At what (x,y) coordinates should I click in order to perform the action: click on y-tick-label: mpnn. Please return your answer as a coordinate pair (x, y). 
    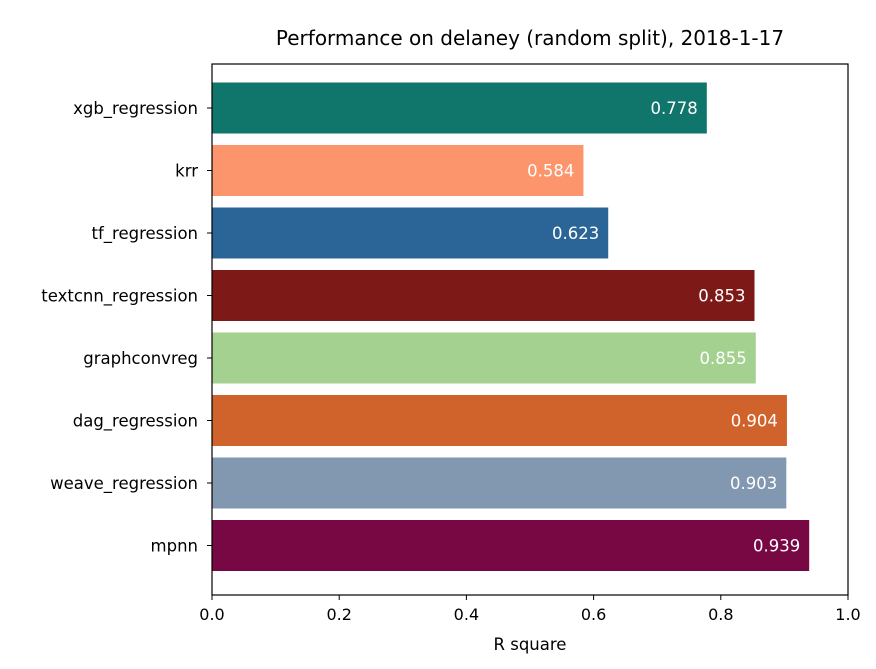
    Looking at the image, I should click on (174, 546).